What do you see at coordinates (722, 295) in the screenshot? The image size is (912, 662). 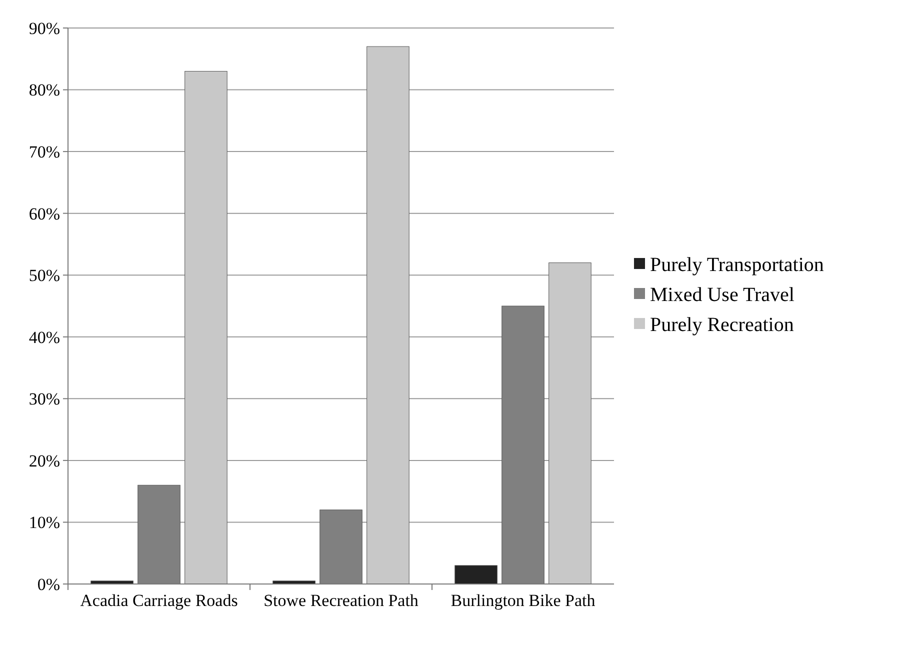 I see `legend-label: Mixed Use Travel` at bounding box center [722, 295].